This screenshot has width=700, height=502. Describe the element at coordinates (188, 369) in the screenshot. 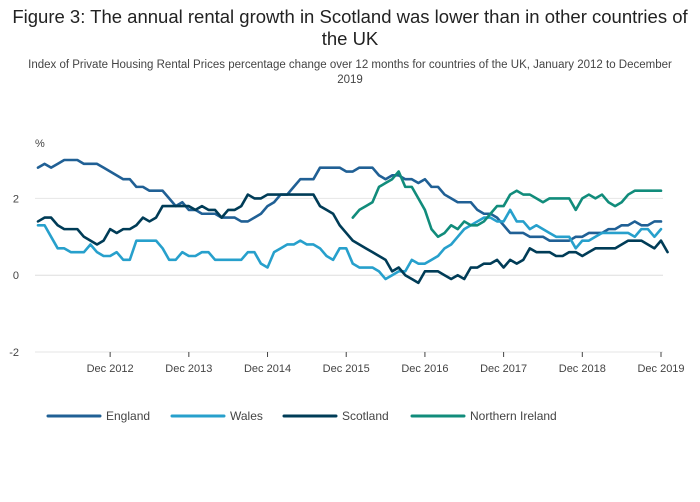

I see `x-tick-label: Dec 2013` at that location.